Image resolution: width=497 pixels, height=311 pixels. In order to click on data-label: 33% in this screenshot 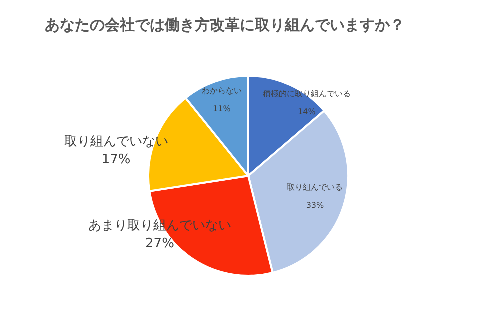, I will do `click(315, 205)`.